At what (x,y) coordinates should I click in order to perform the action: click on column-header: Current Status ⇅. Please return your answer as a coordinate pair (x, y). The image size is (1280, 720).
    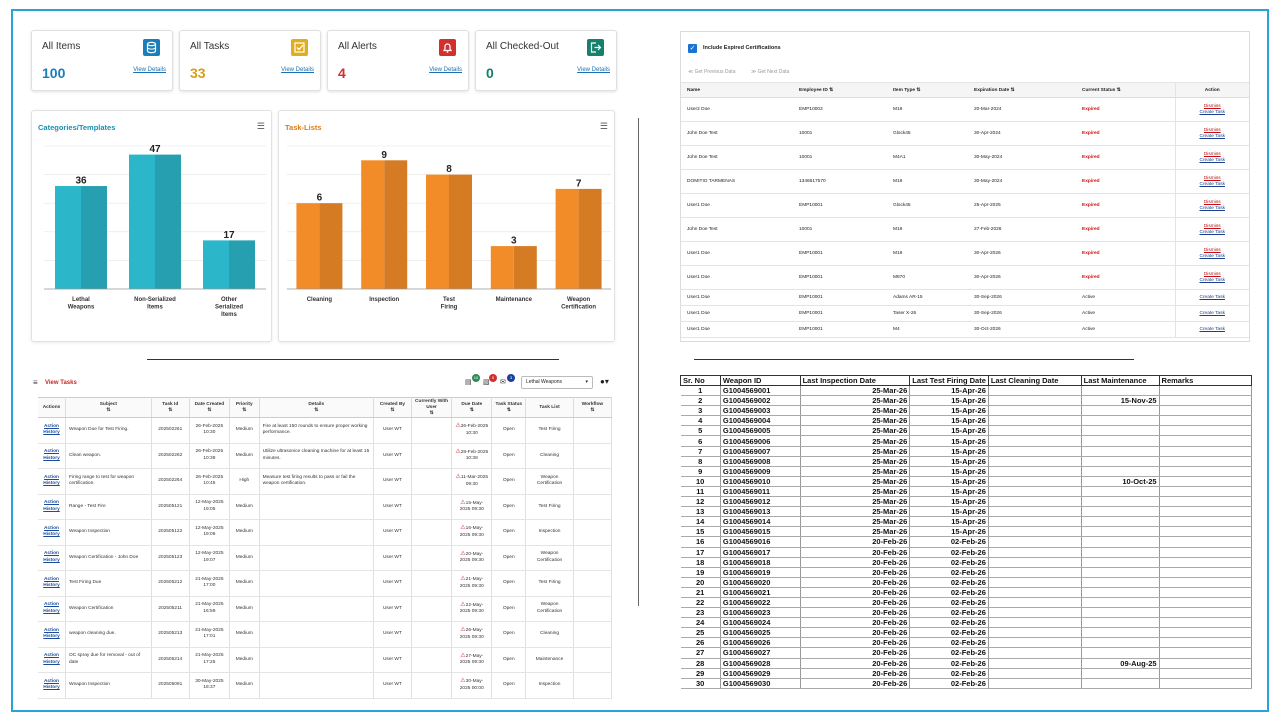
    Looking at the image, I should click on (1125, 90).